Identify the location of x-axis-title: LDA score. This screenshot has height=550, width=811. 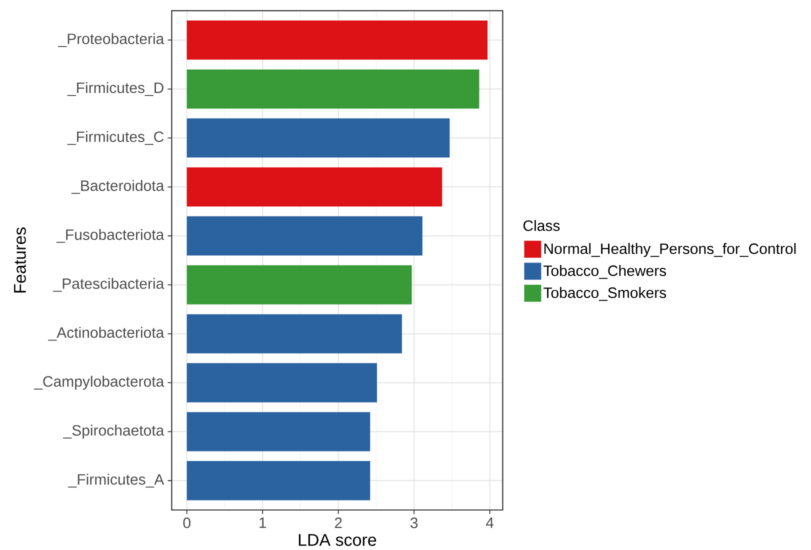
(337, 540).